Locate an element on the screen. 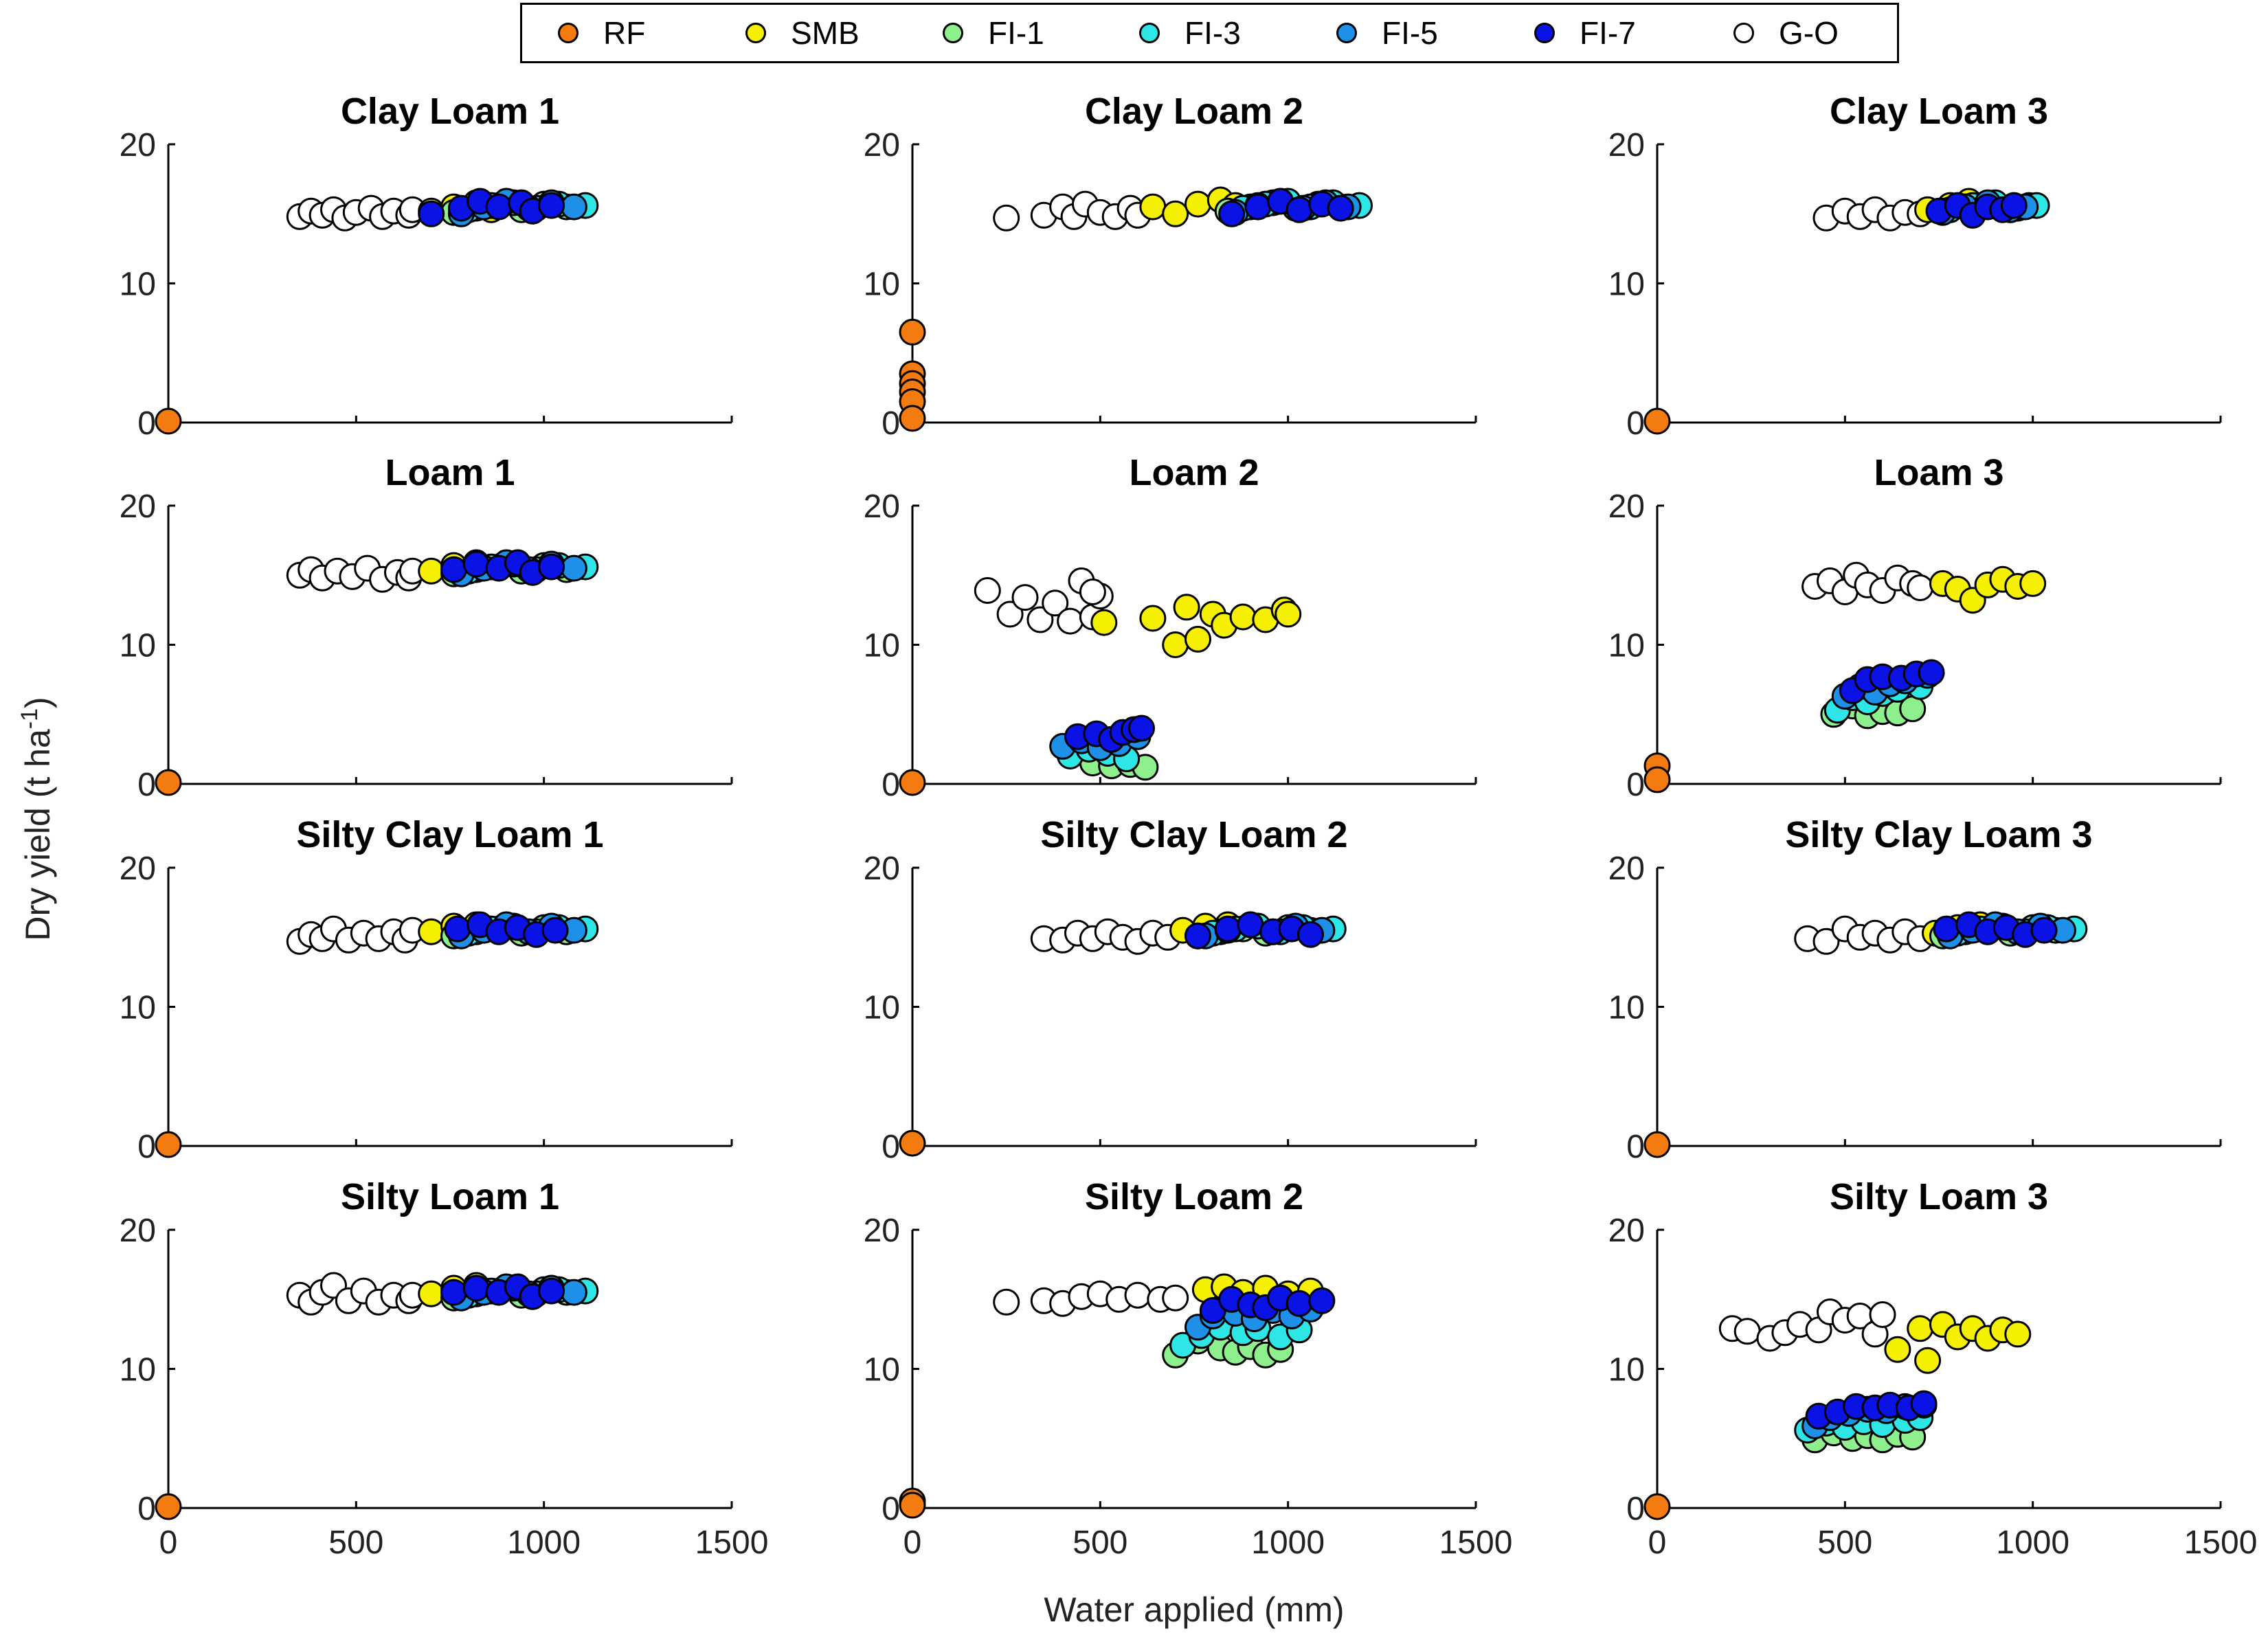 This screenshot has height=1642, width=2268. legend-label-g-o: G-O is located at coordinates (1809, 33).